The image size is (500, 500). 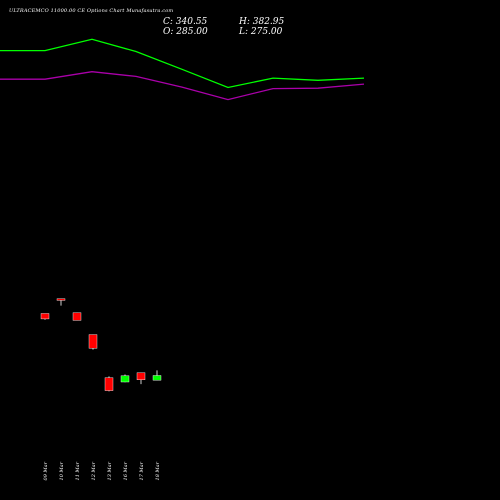 I want to click on low-value: L: 275.00, so click(x=261, y=32).